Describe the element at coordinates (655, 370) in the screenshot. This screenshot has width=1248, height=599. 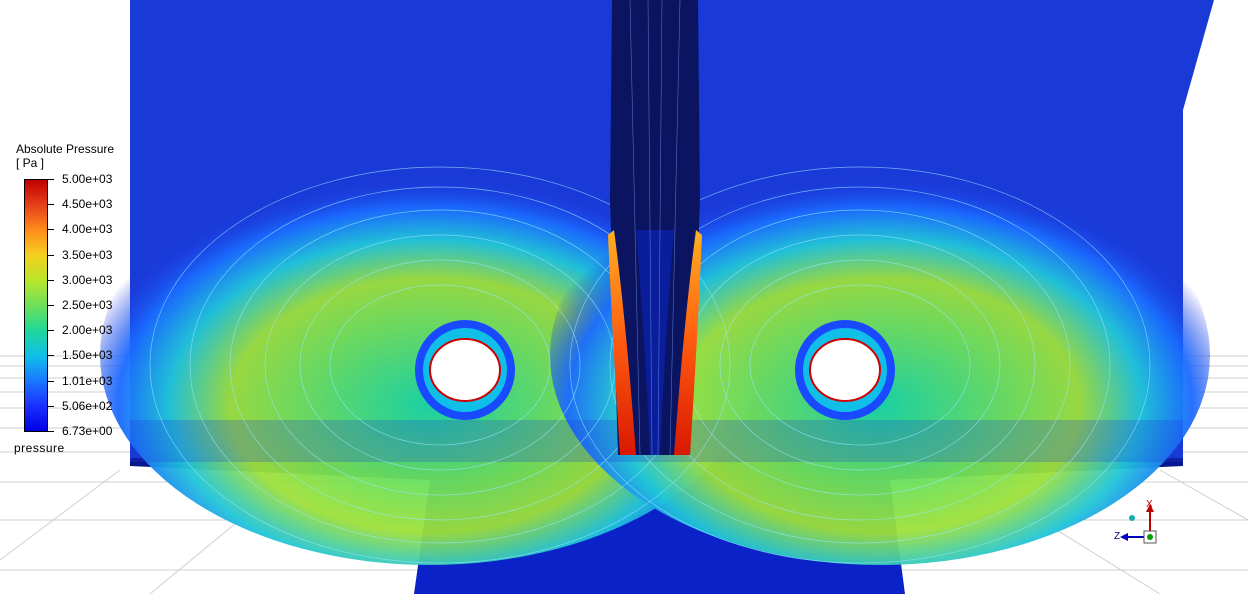
I see `cylinder-holes` at that location.